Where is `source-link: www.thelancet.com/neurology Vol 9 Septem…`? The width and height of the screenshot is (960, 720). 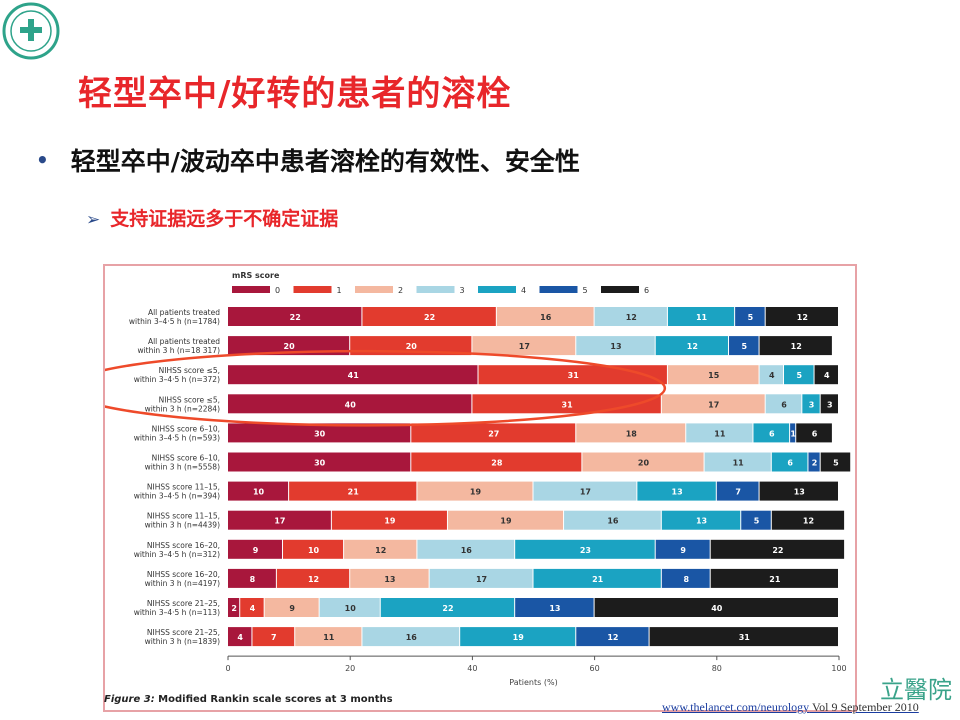
source-link: www.thelancet.com/neurology Vol 9 Septem… is located at coordinates (790, 707).